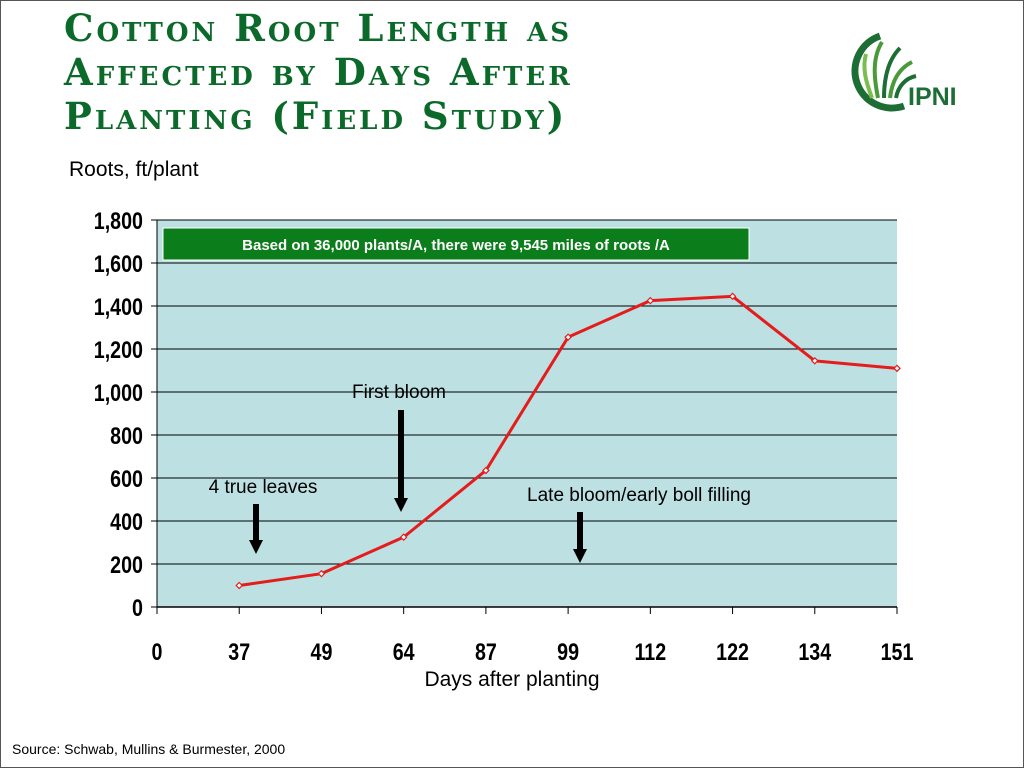  I want to click on y-tick-label: 1,000, so click(118, 392).